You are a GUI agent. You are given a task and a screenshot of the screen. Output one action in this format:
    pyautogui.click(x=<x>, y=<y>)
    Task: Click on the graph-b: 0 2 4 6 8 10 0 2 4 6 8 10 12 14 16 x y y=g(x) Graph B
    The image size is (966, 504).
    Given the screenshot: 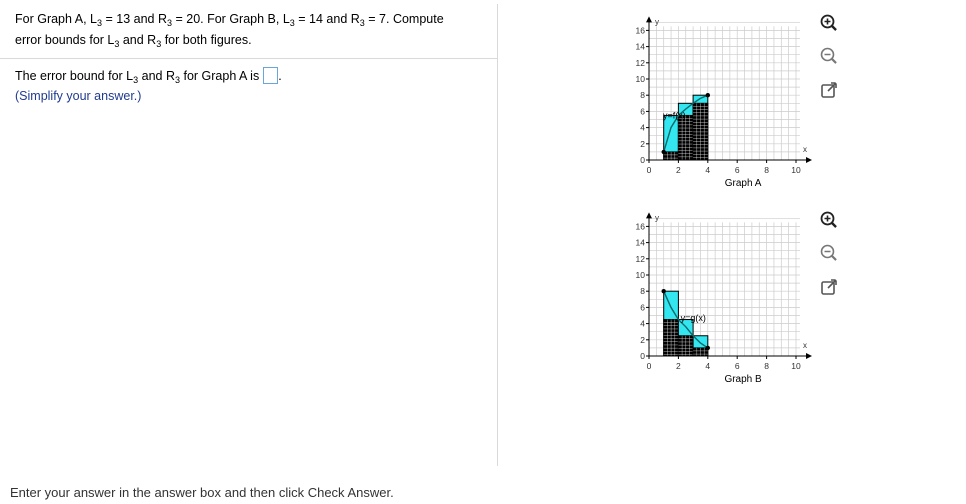 What is the action you would take?
    pyautogui.click(x=724, y=298)
    